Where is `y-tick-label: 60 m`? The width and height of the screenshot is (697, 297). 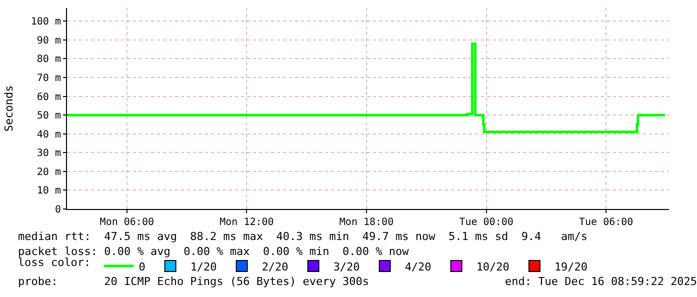 y-tick-label: 60 m is located at coordinates (48, 97).